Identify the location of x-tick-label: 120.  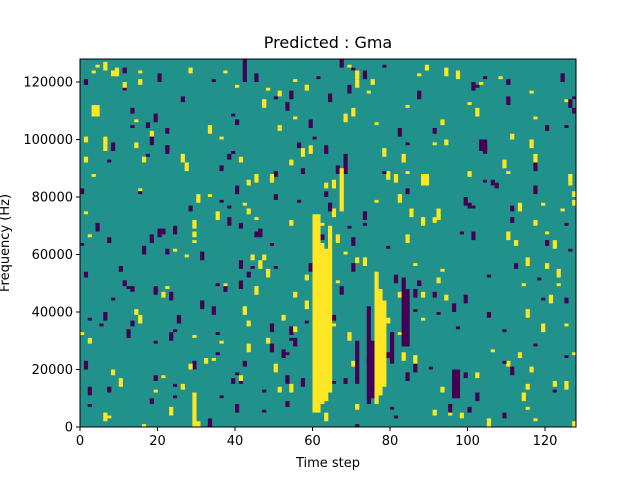
(545, 441).